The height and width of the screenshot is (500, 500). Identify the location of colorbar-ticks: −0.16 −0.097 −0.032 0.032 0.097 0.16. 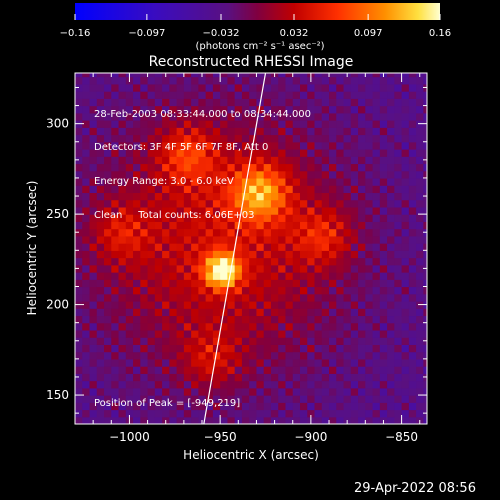
(255, 26).